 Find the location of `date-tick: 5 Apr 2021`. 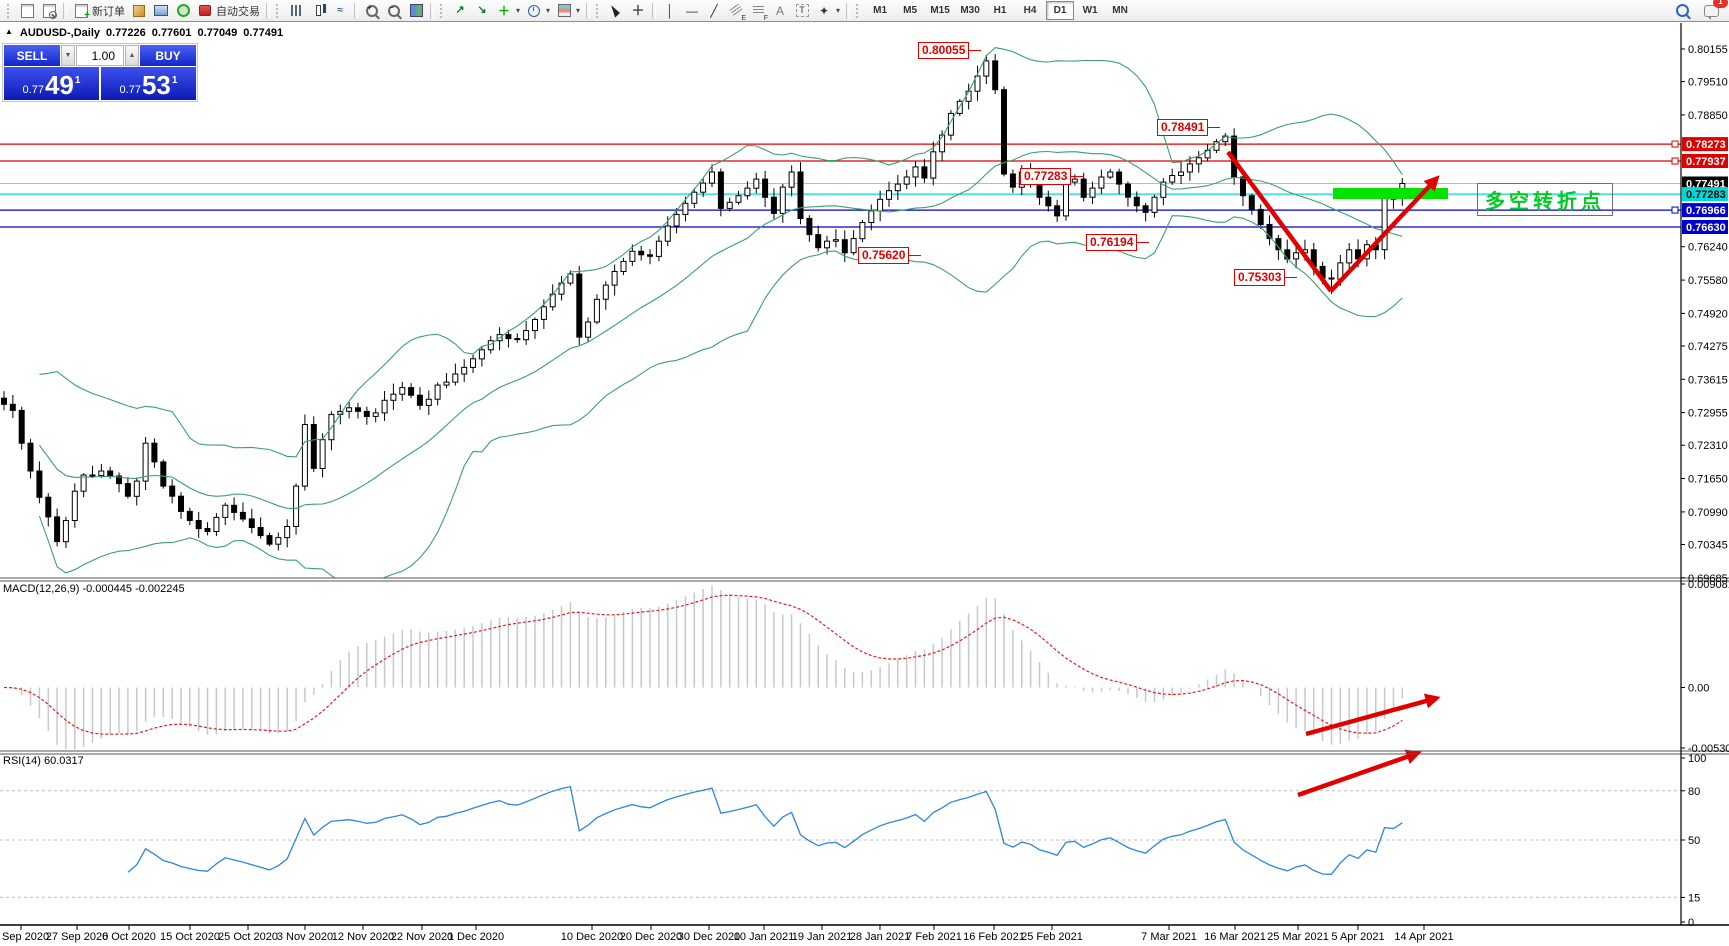

date-tick: 5 Apr 2021 is located at coordinates (1357, 937).